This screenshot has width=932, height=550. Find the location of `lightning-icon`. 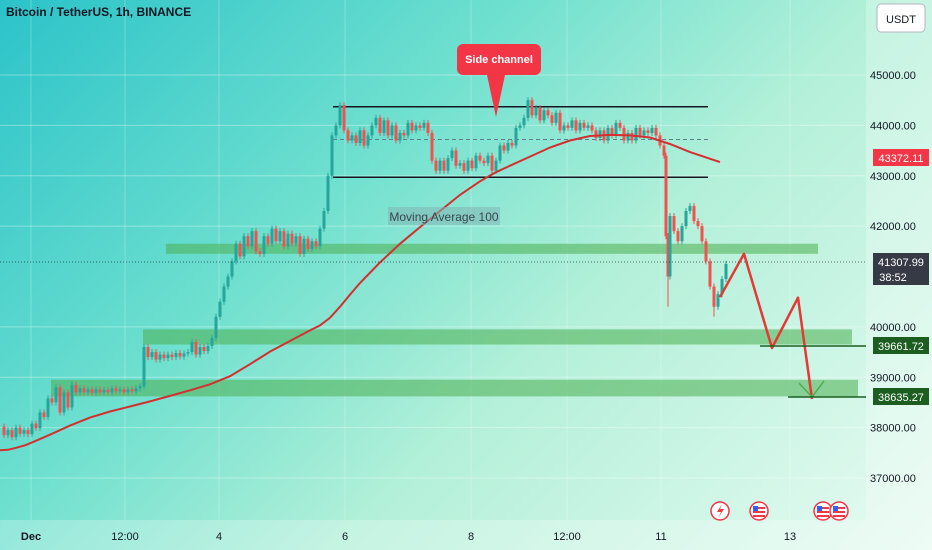

lightning-icon is located at coordinates (720, 511).